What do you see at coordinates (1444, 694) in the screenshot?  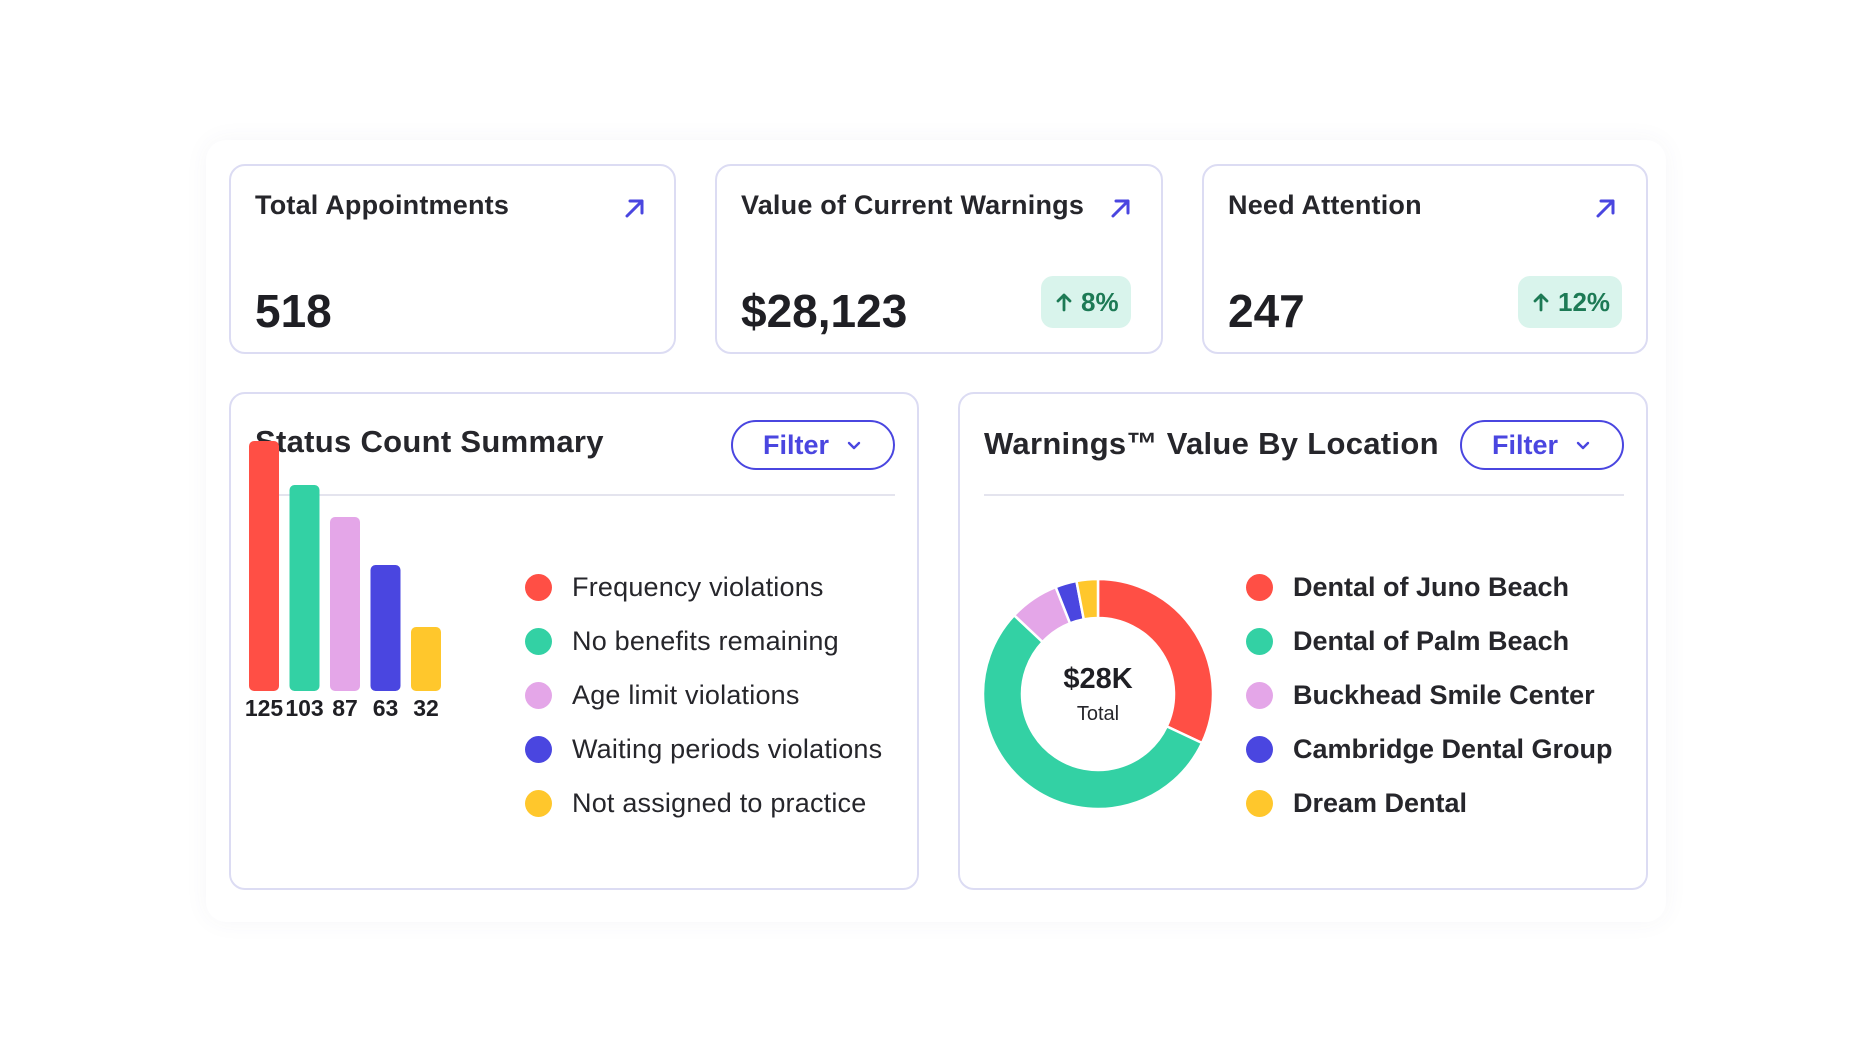 I see `legend-label: Buckhead Smile Center` at bounding box center [1444, 694].